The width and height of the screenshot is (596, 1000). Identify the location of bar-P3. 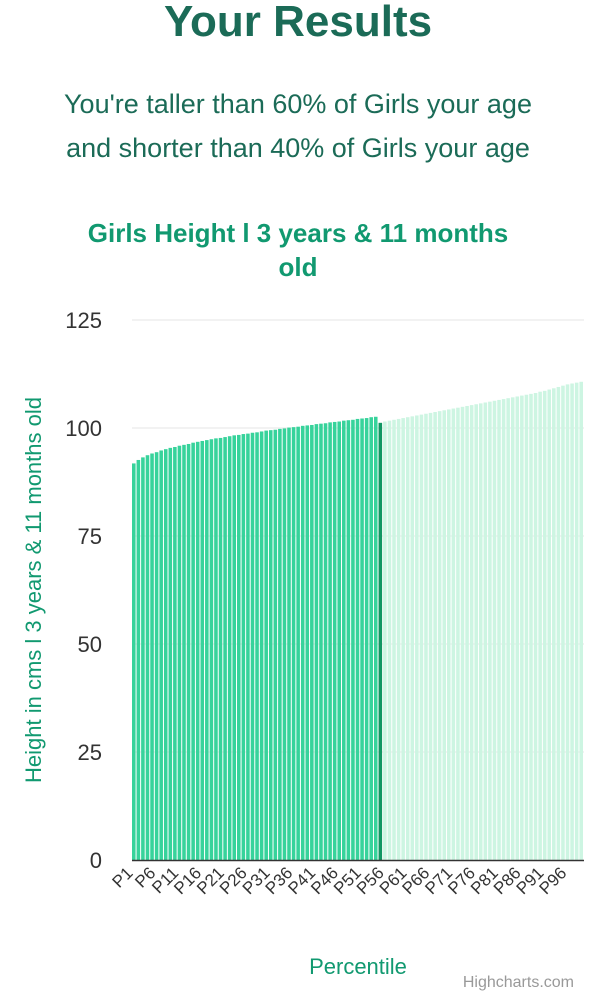
(143, 658).